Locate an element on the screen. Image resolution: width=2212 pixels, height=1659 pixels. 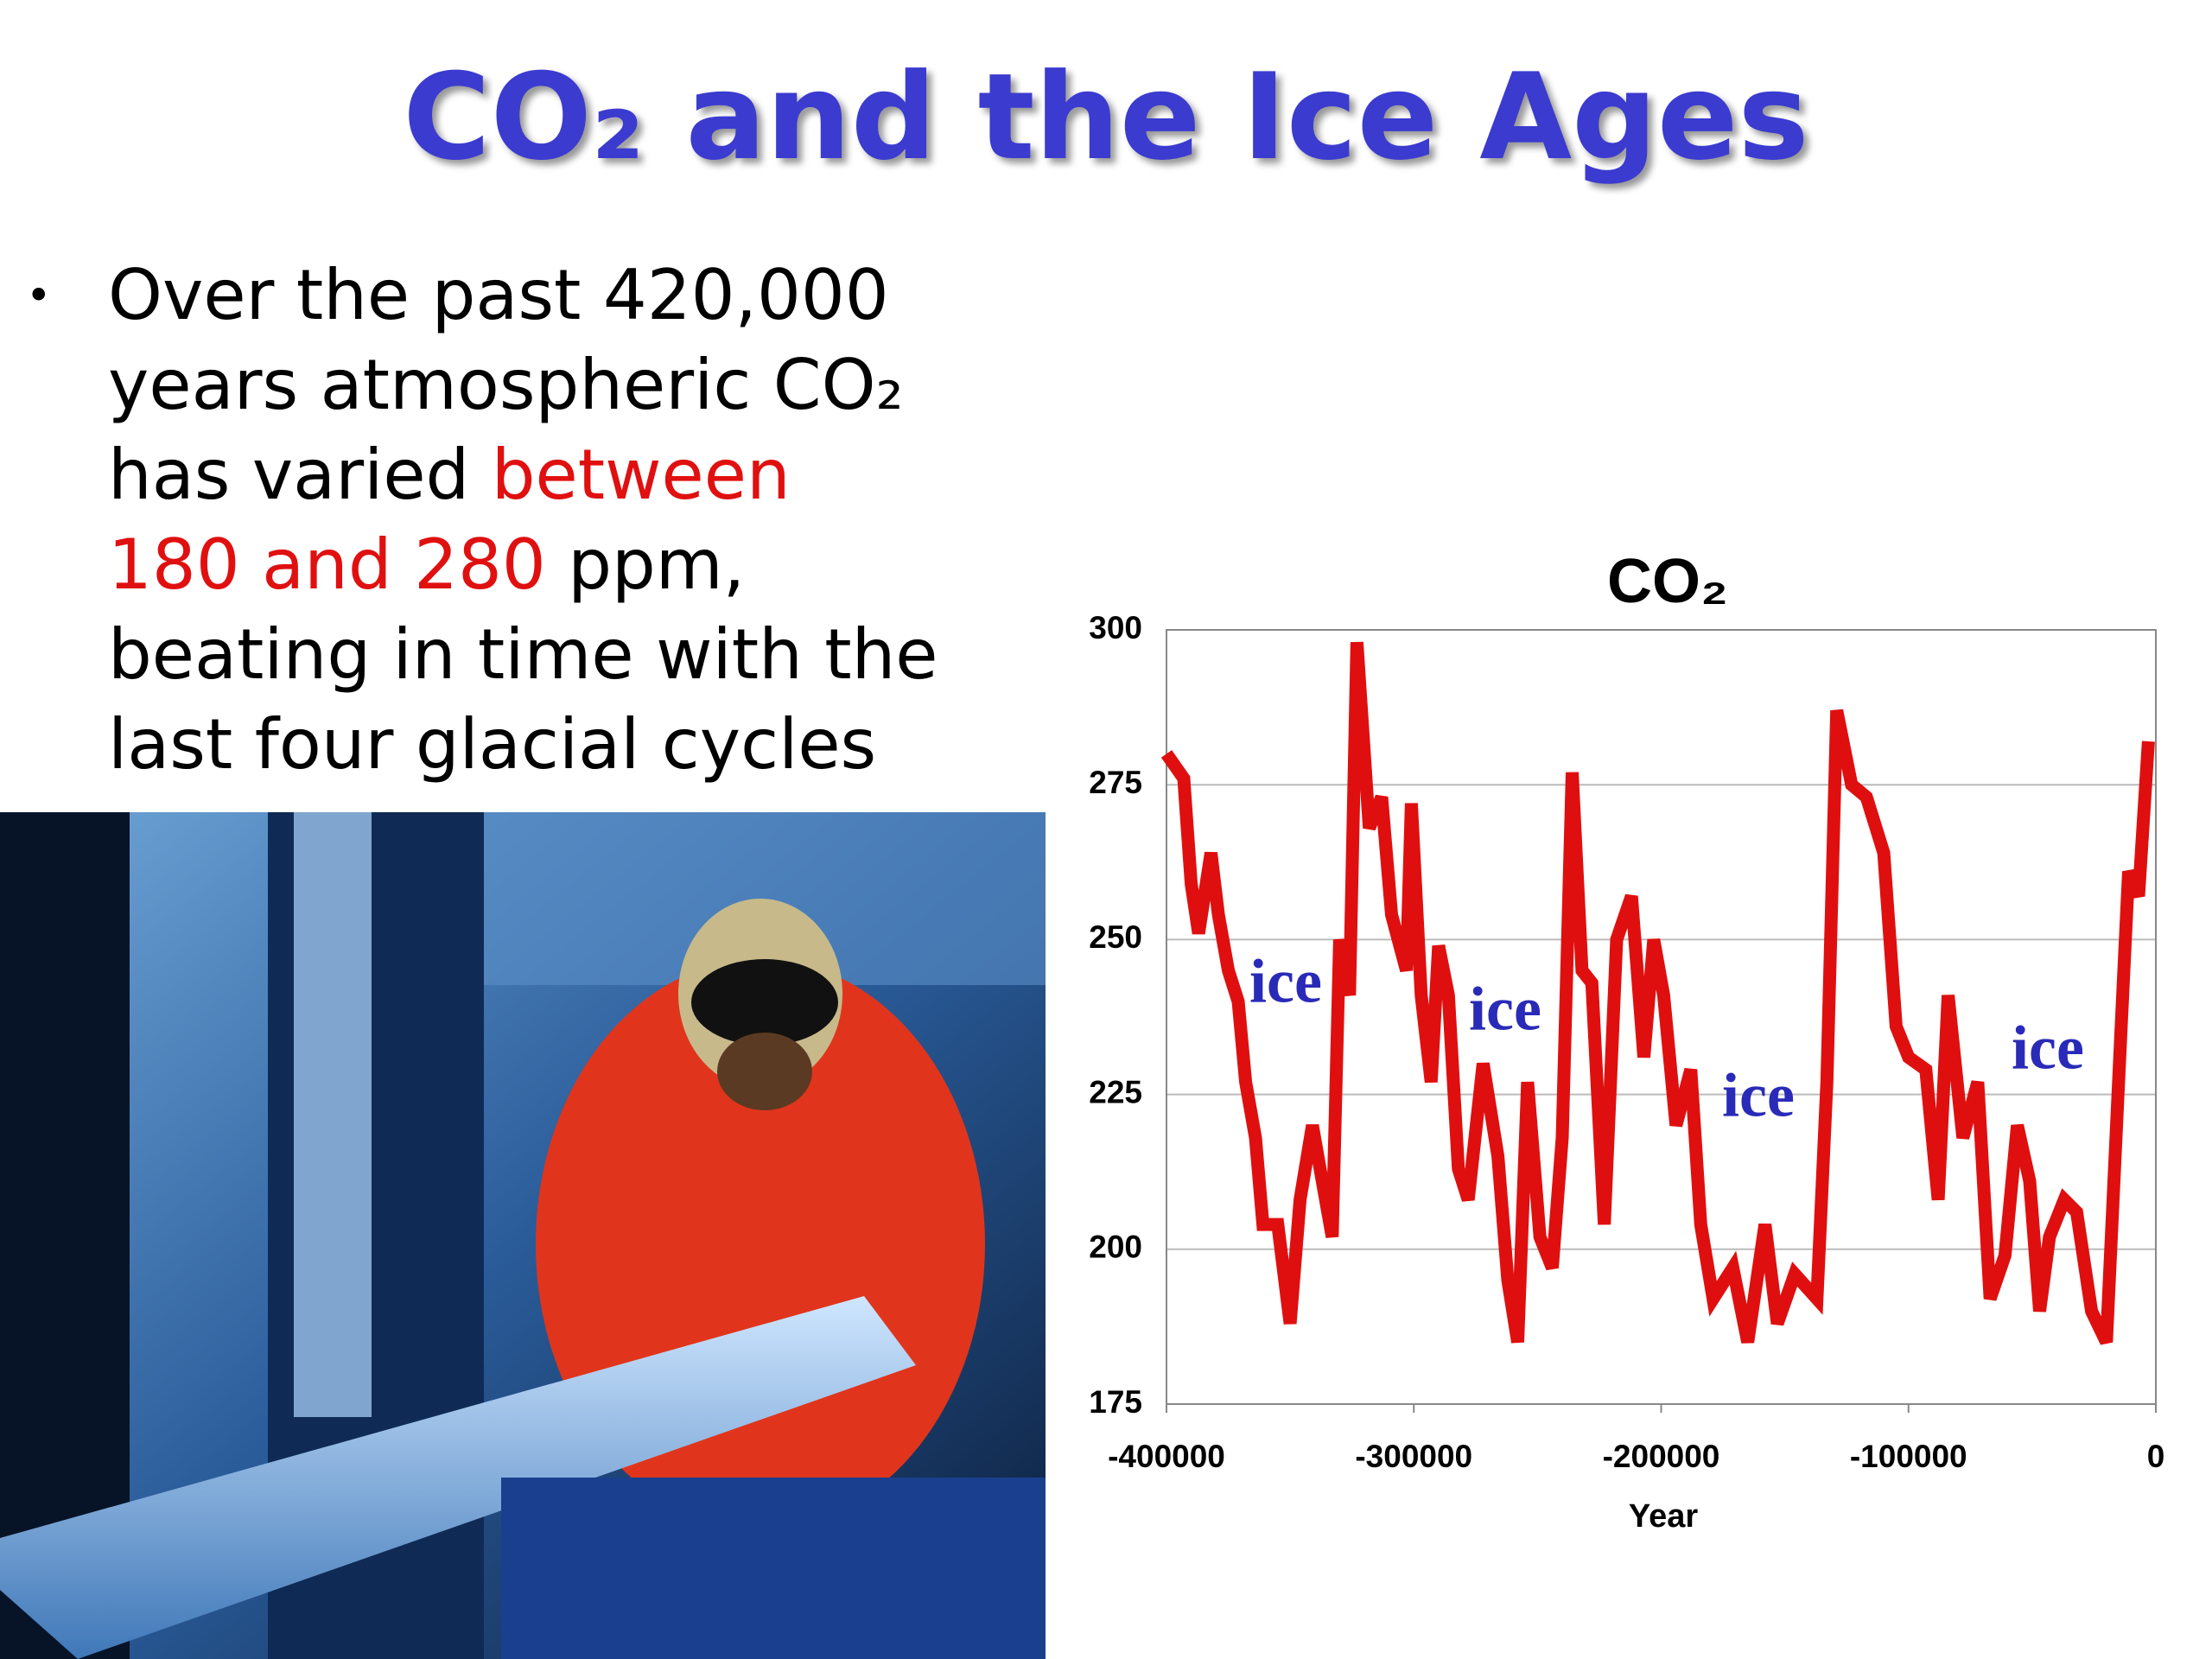
y-tick-label: 275 is located at coordinates (1115, 782).